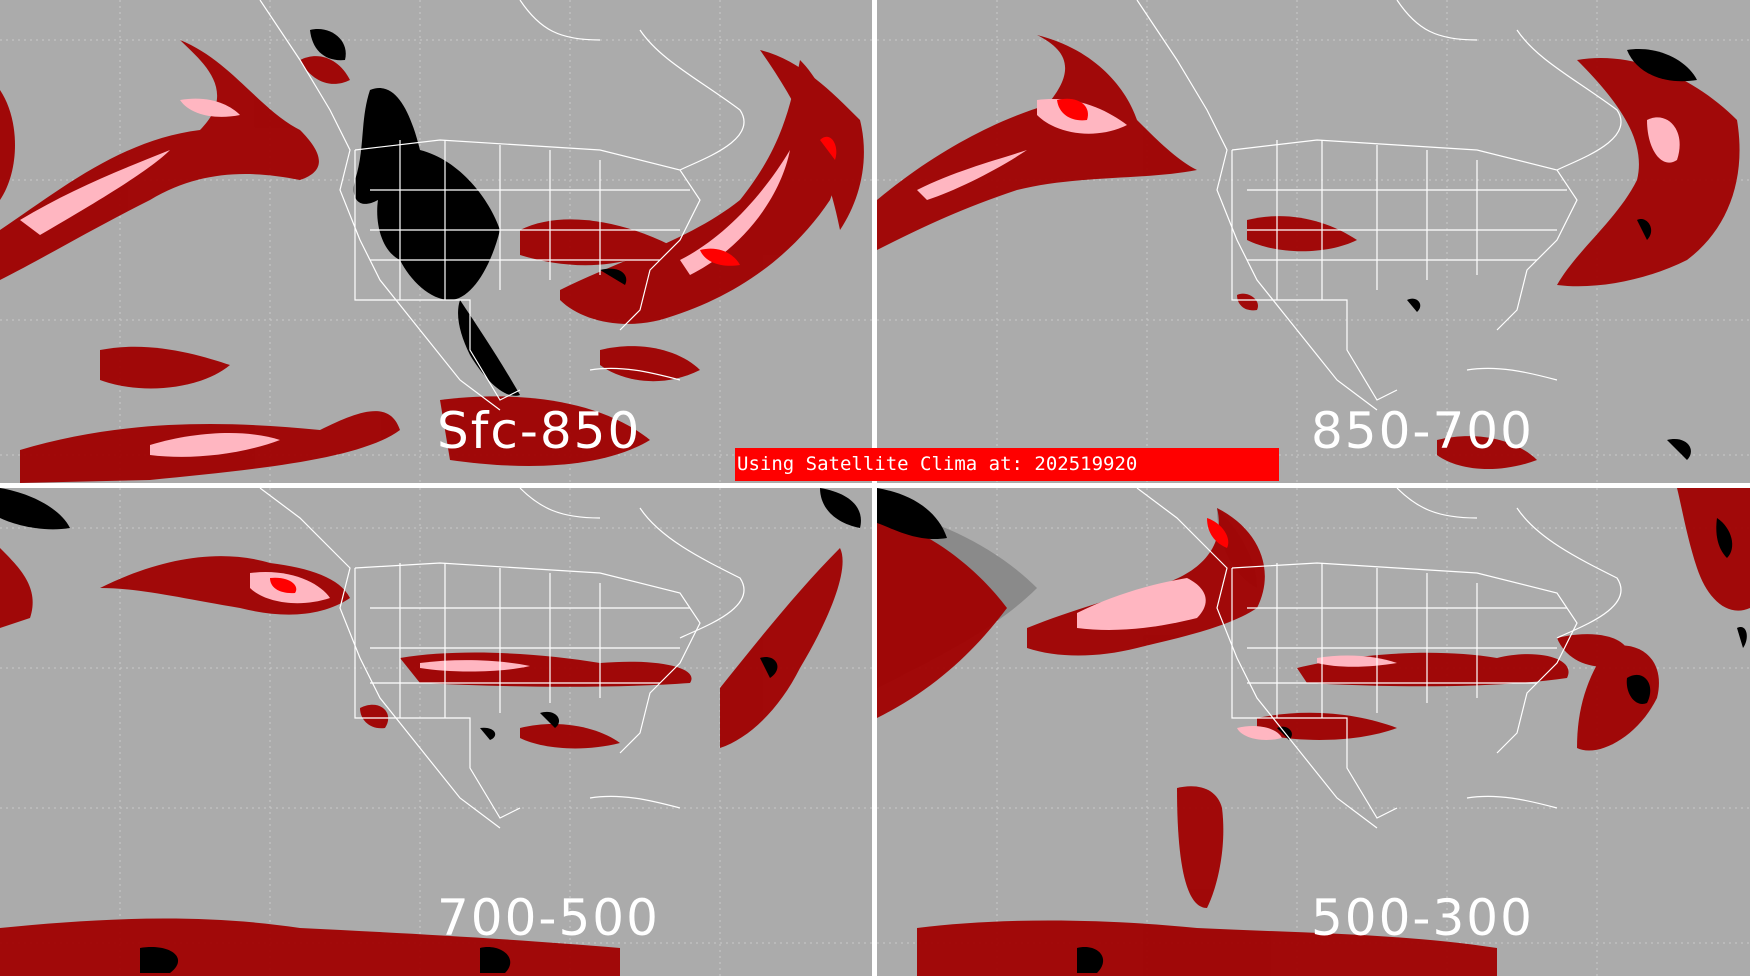 This screenshot has width=1750, height=976. I want to click on panel-divider-vertical, so click(874, 488).